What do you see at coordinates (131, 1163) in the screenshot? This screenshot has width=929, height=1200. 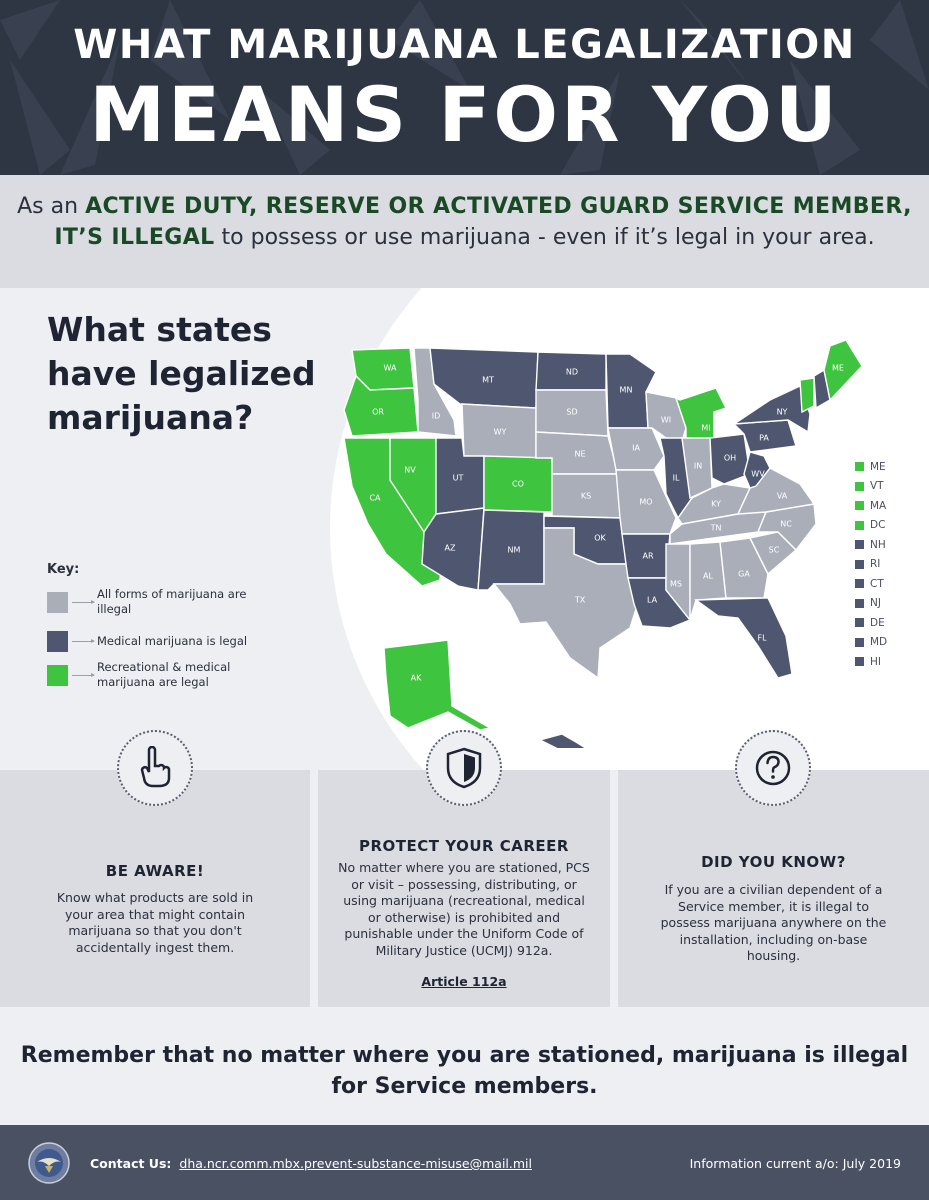 I see `contact-label: Contact Us:` at bounding box center [131, 1163].